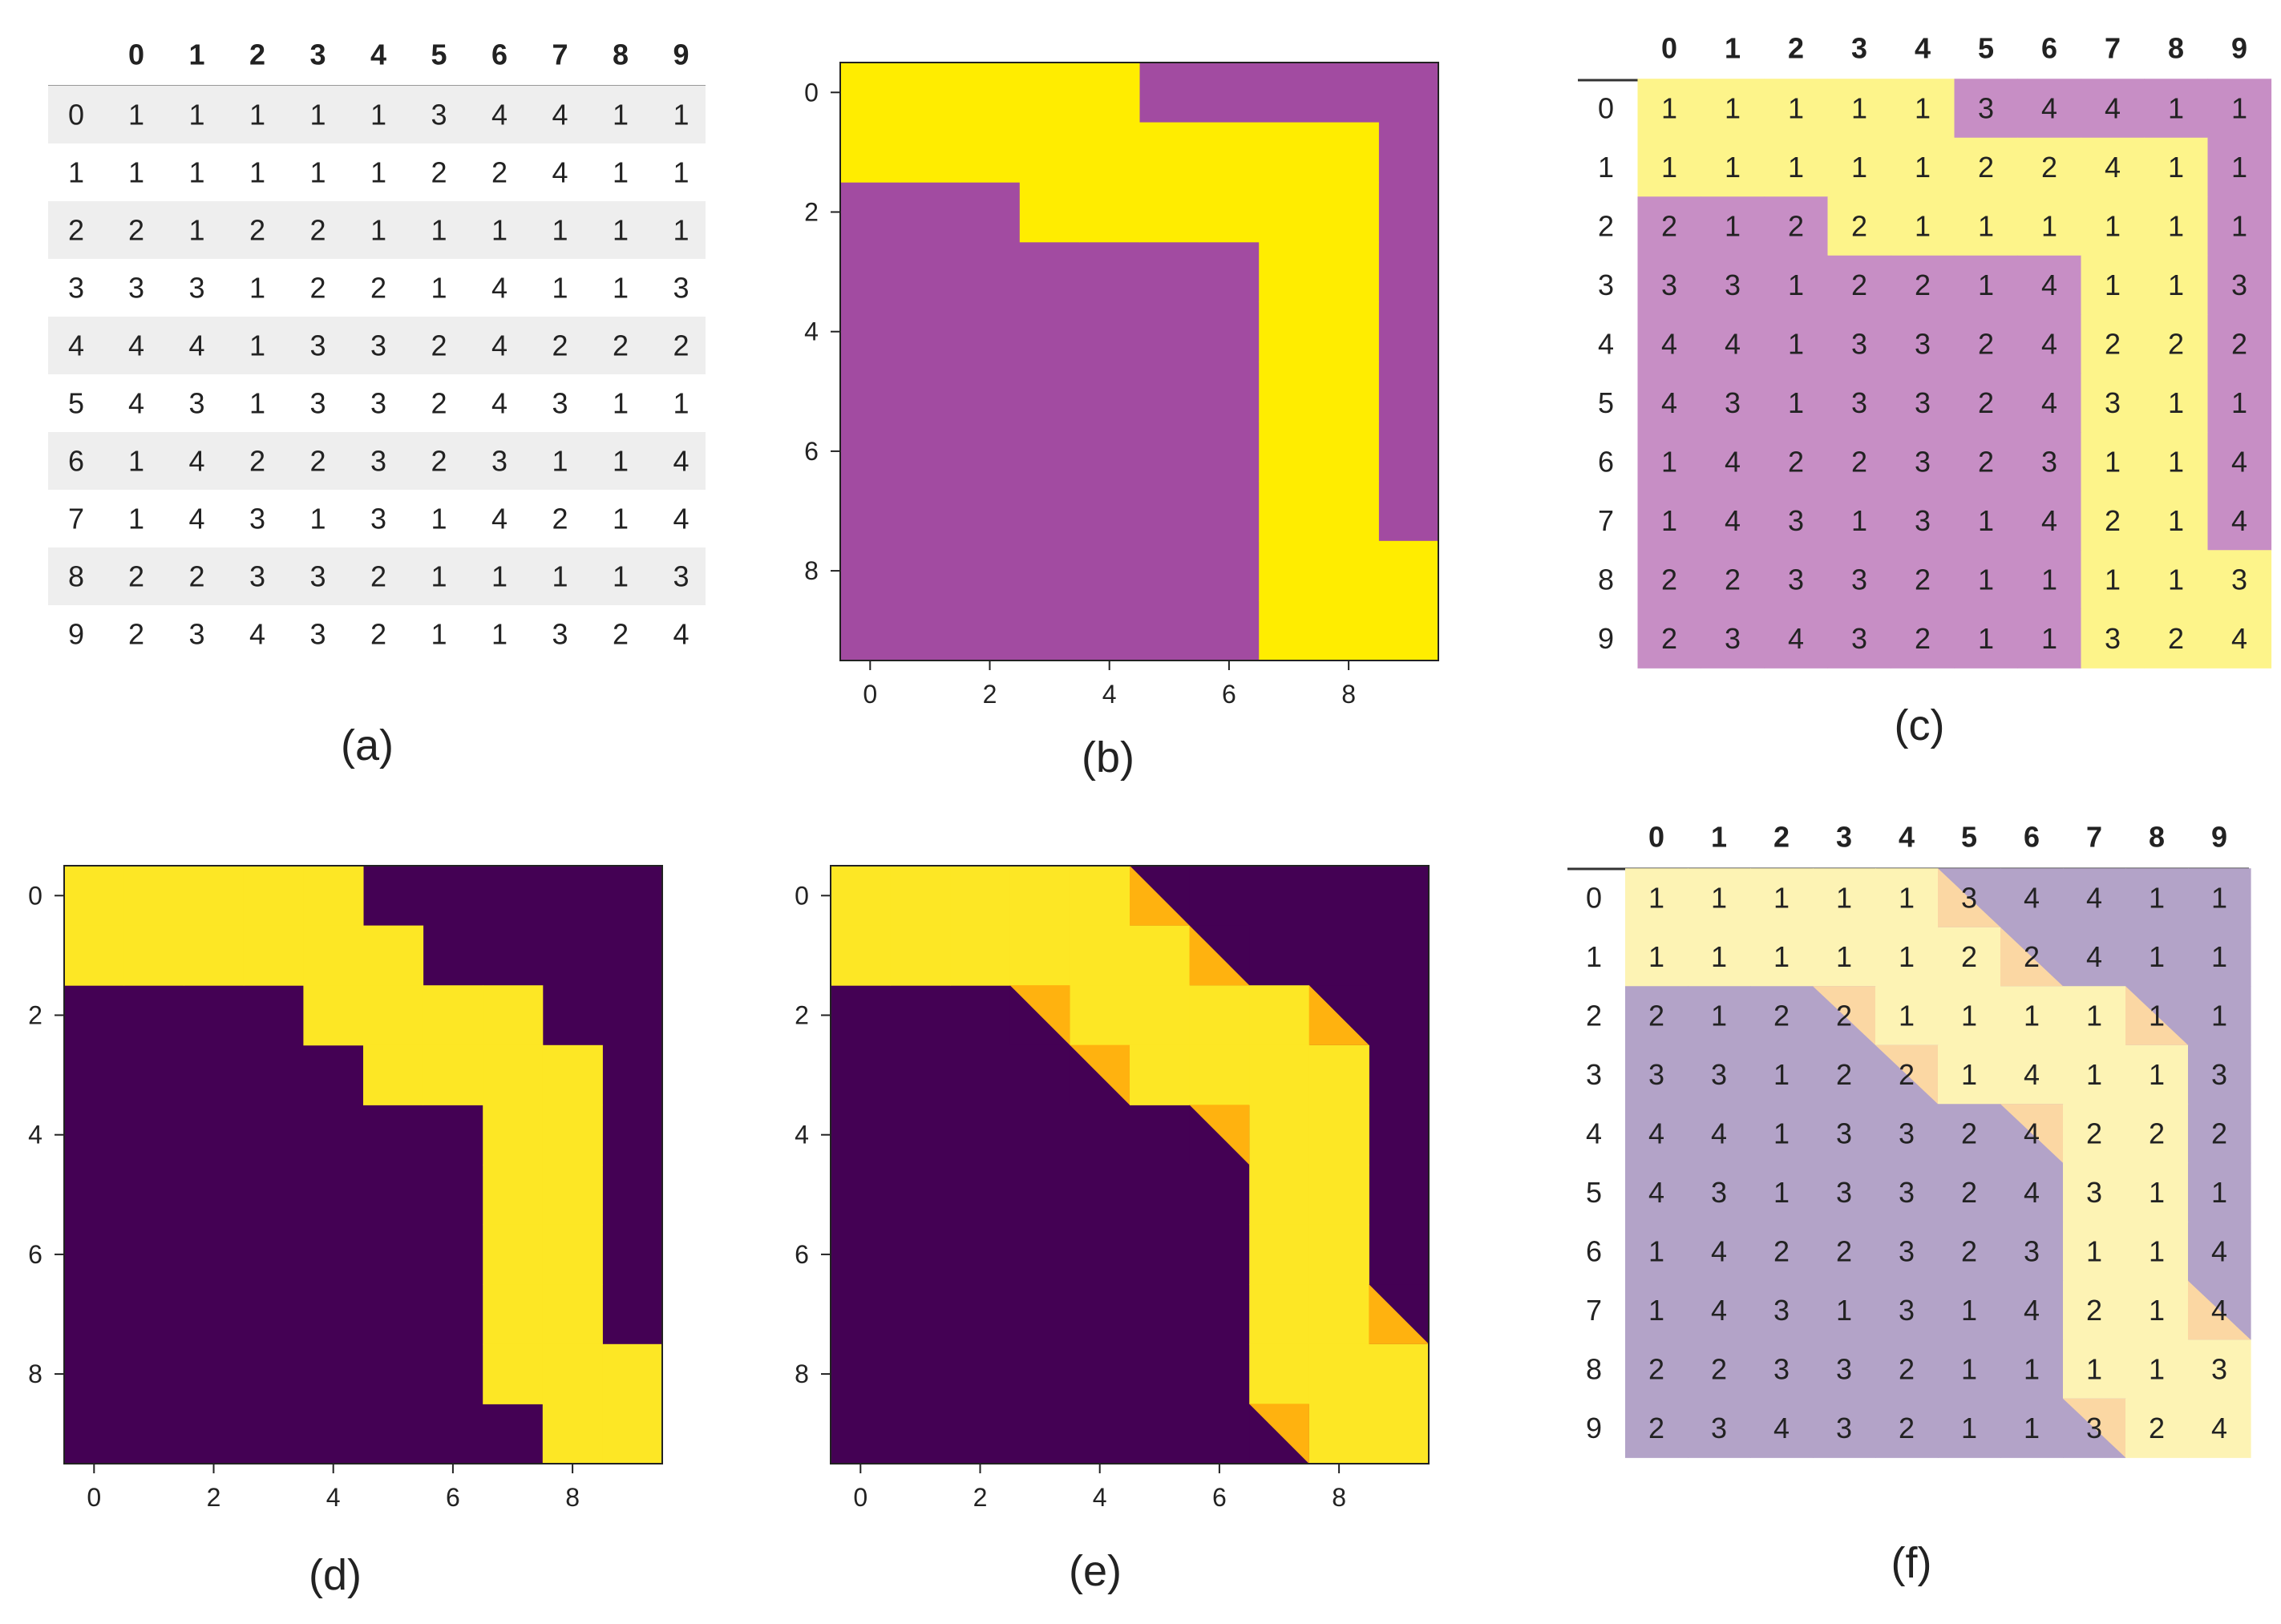 This screenshot has width=2281, height=1624. I want to click on column-header: 3, so click(317, 54).